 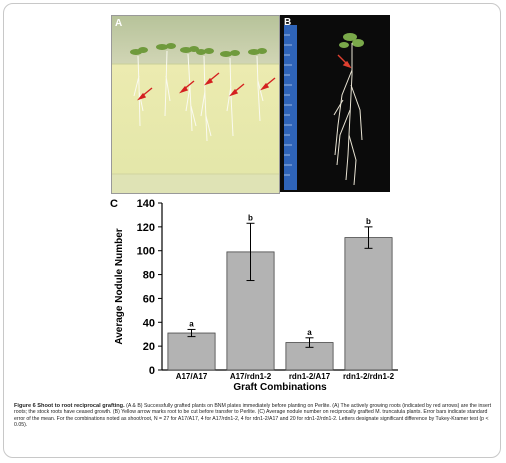 What do you see at coordinates (310, 376) in the screenshot?
I see `category-label: rdn1-2/A17` at bounding box center [310, 376].